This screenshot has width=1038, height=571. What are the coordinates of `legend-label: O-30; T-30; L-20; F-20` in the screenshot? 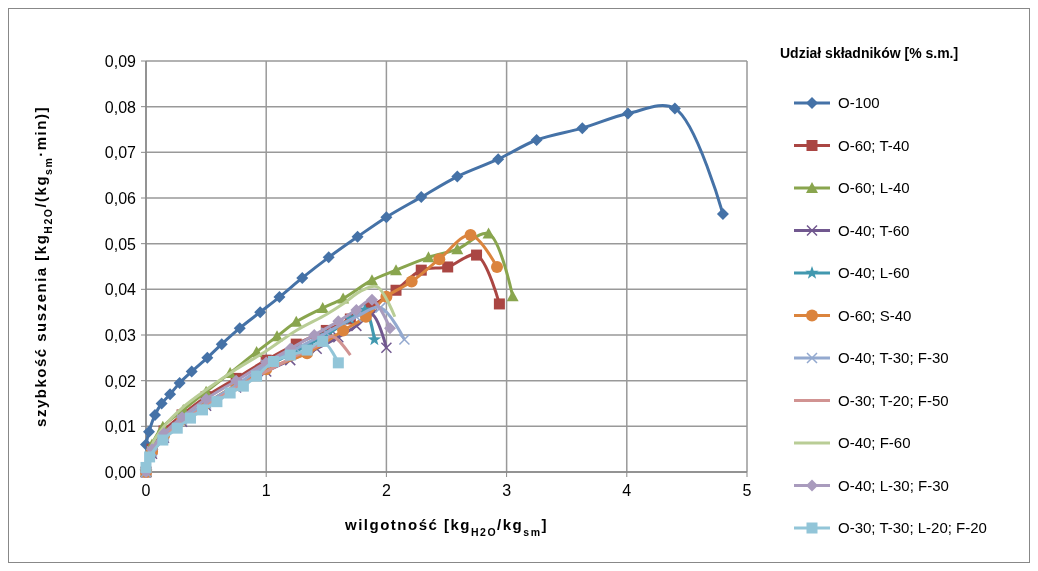 It's located at (912, 527).